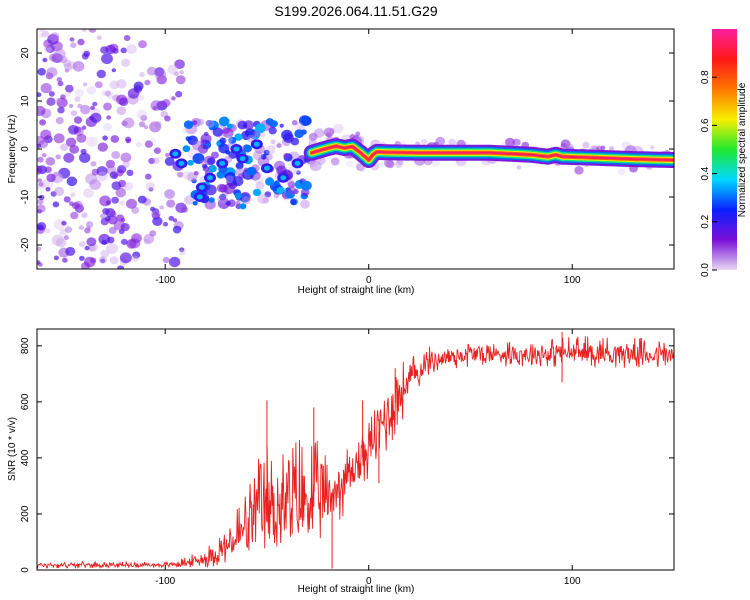 The image size is (750, 600). I want to click on chart-title: S199.2026.064.11.51.G29, so click(355, 11).